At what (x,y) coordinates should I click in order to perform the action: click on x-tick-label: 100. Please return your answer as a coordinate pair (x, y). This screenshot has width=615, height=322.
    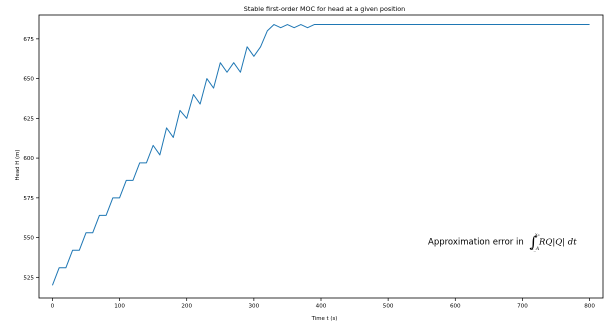
    Looking at the image, I should click on (119, 307).